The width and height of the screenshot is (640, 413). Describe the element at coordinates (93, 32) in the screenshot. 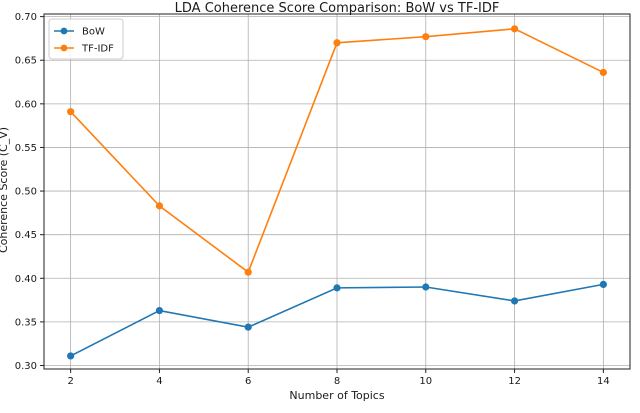

I see `legend-label-bow: BoW` at that location.